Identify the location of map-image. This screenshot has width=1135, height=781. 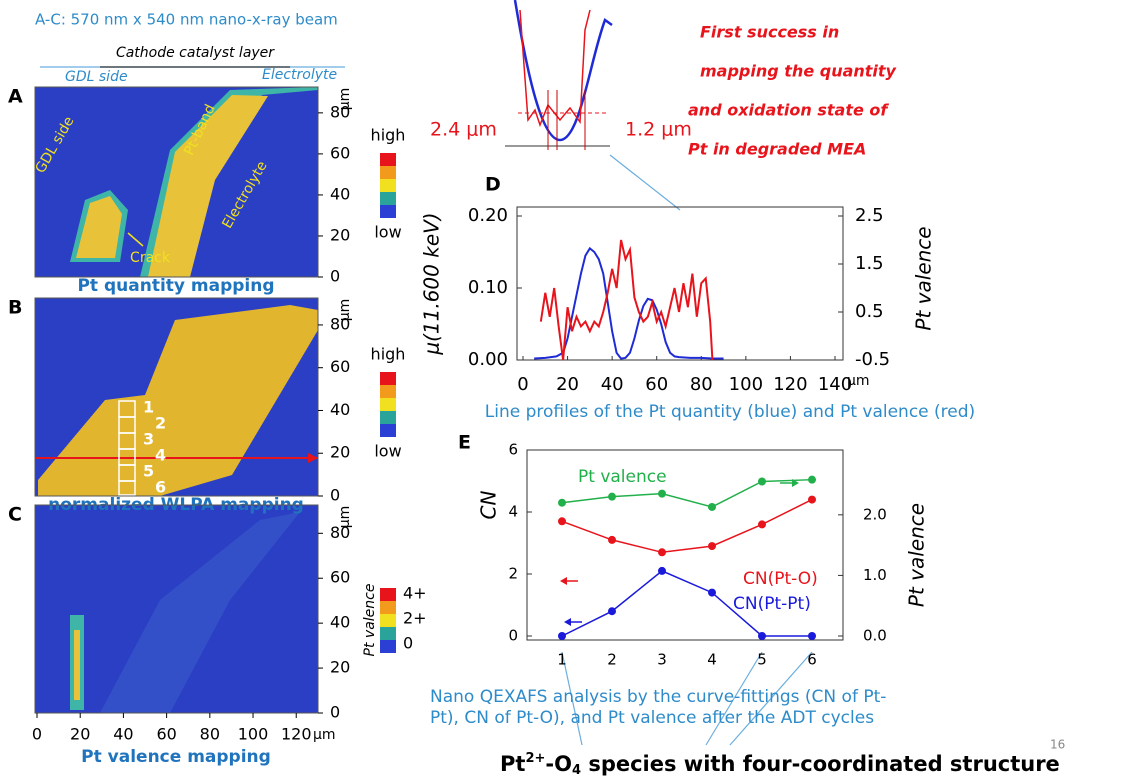
(176, 397).